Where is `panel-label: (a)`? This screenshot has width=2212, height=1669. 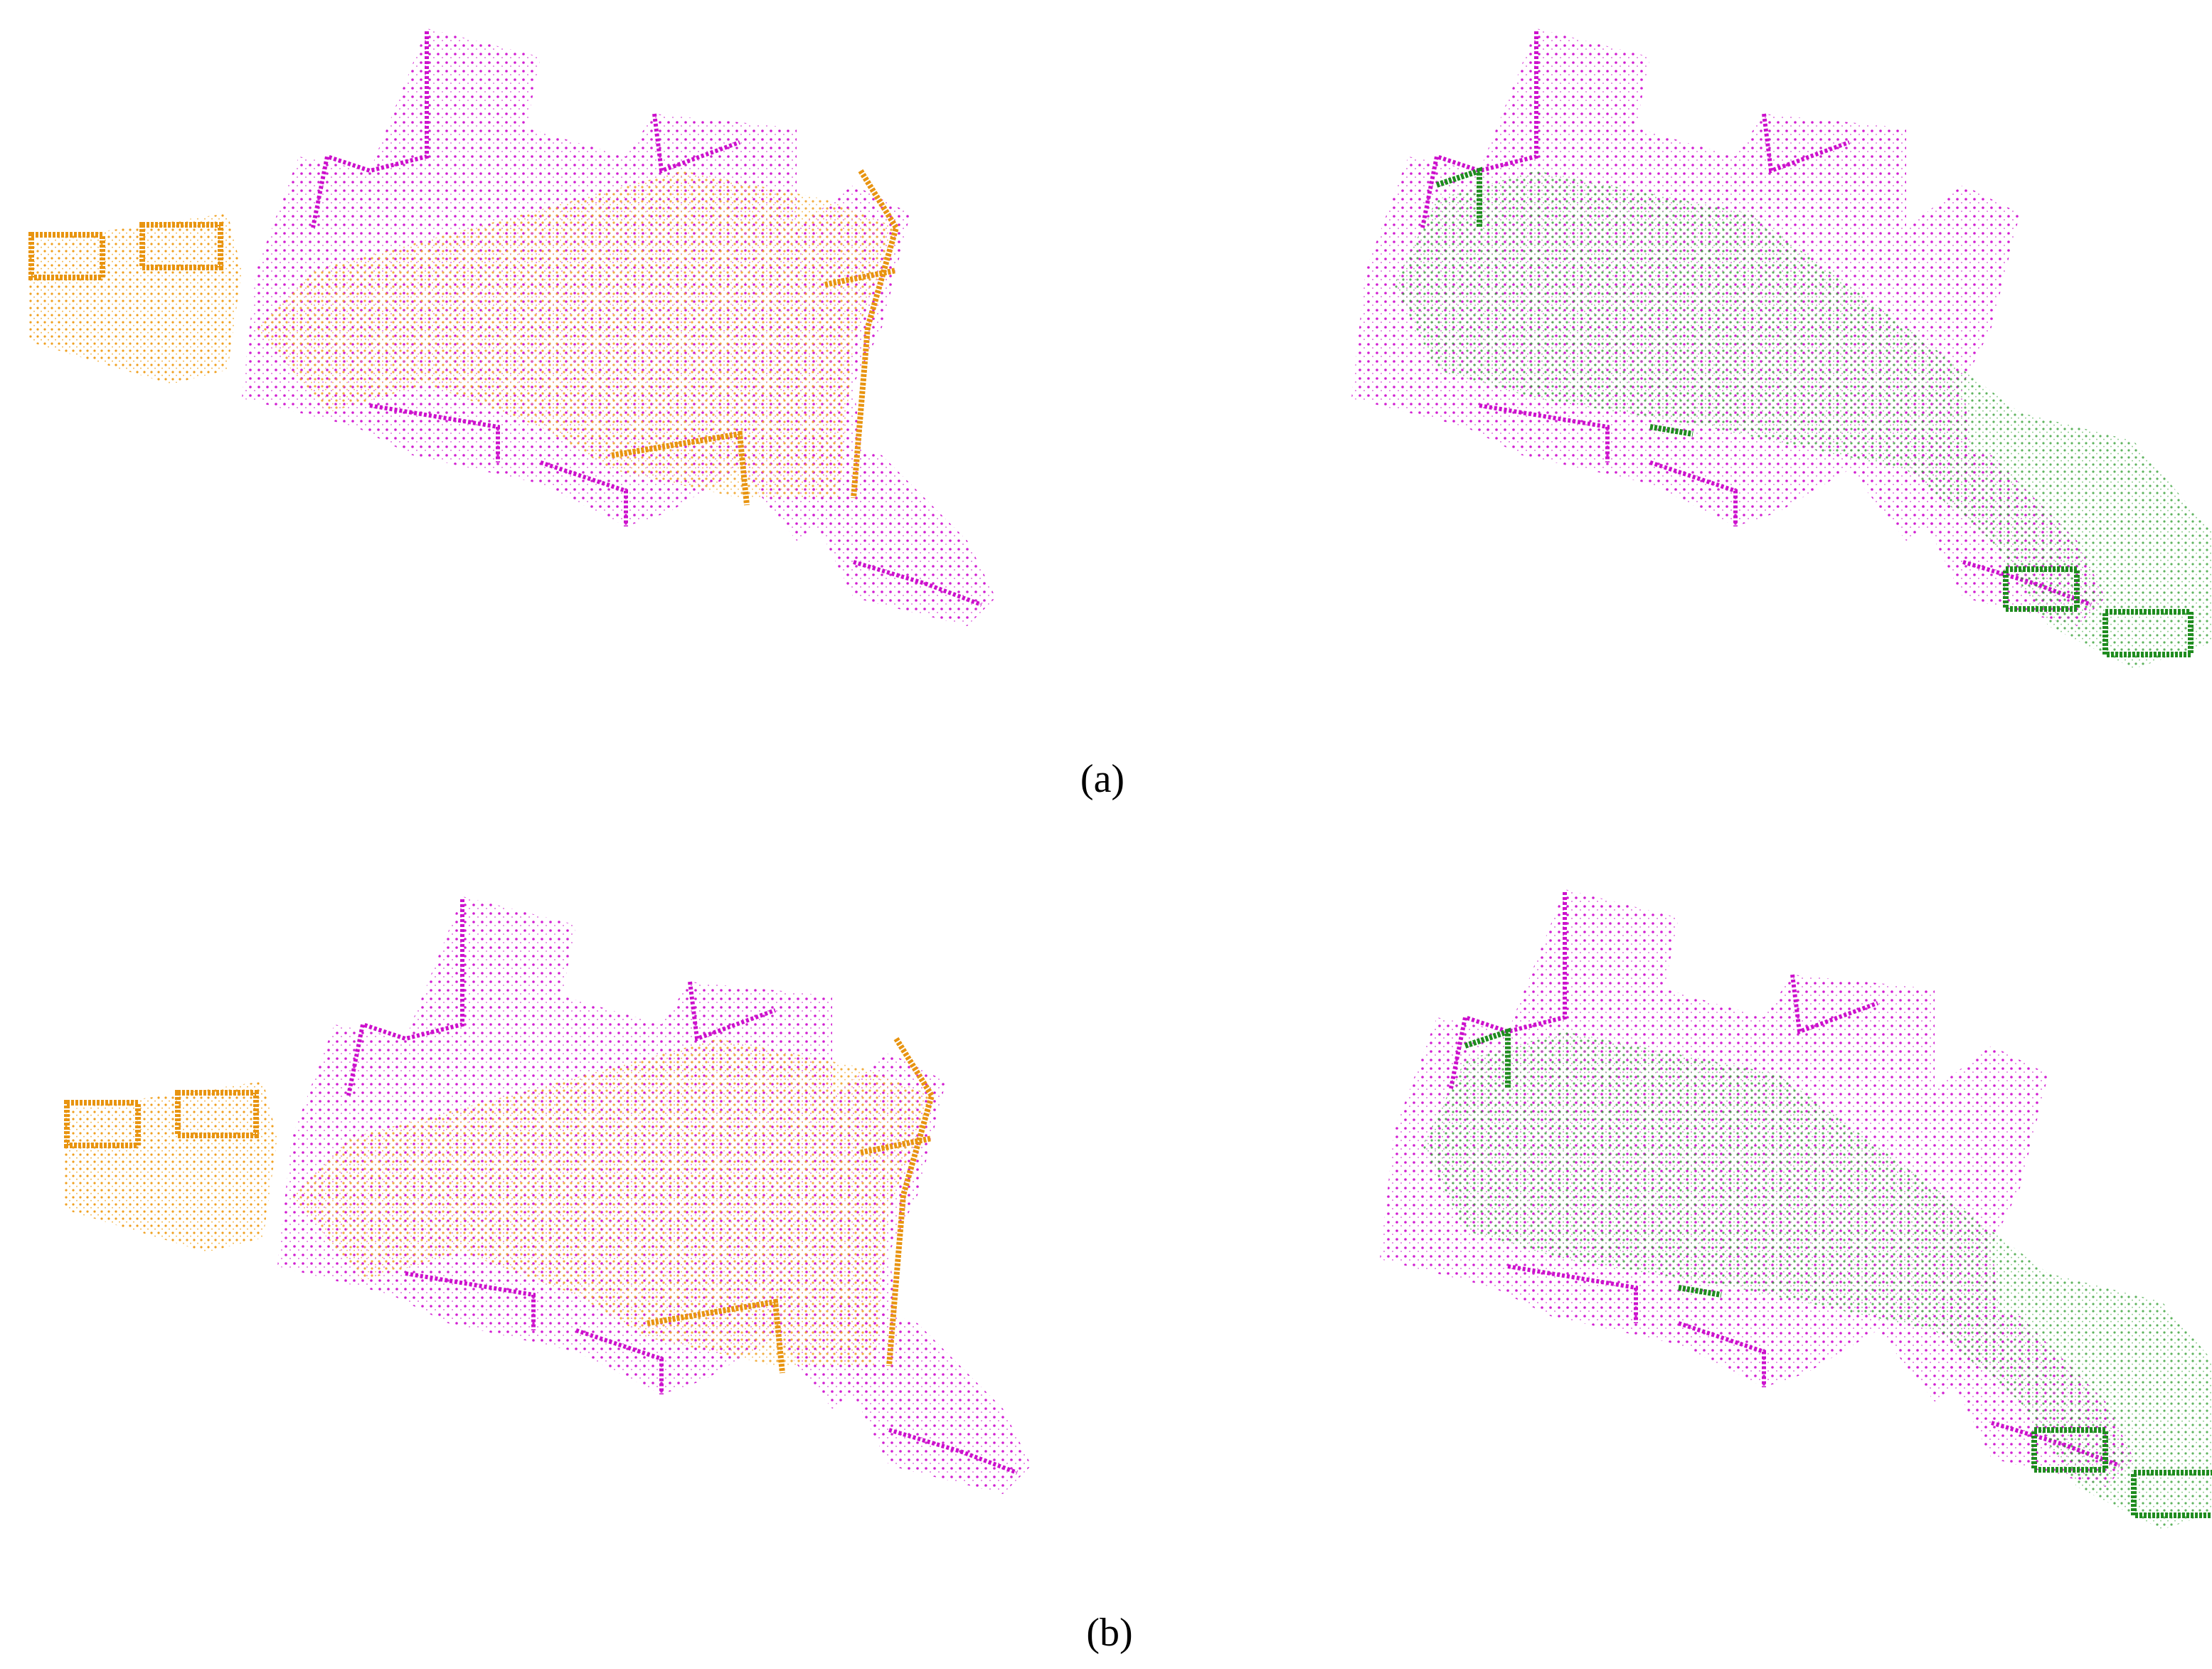 panel-label: (a) is located at coordinates (1102, 779).